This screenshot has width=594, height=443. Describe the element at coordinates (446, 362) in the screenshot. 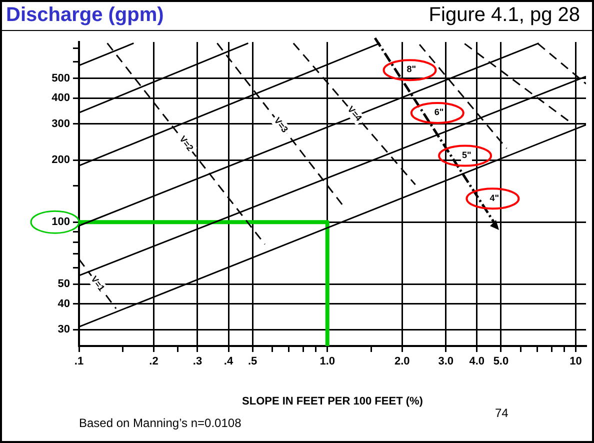

I see `x-tick-label: 3.0` at that location.